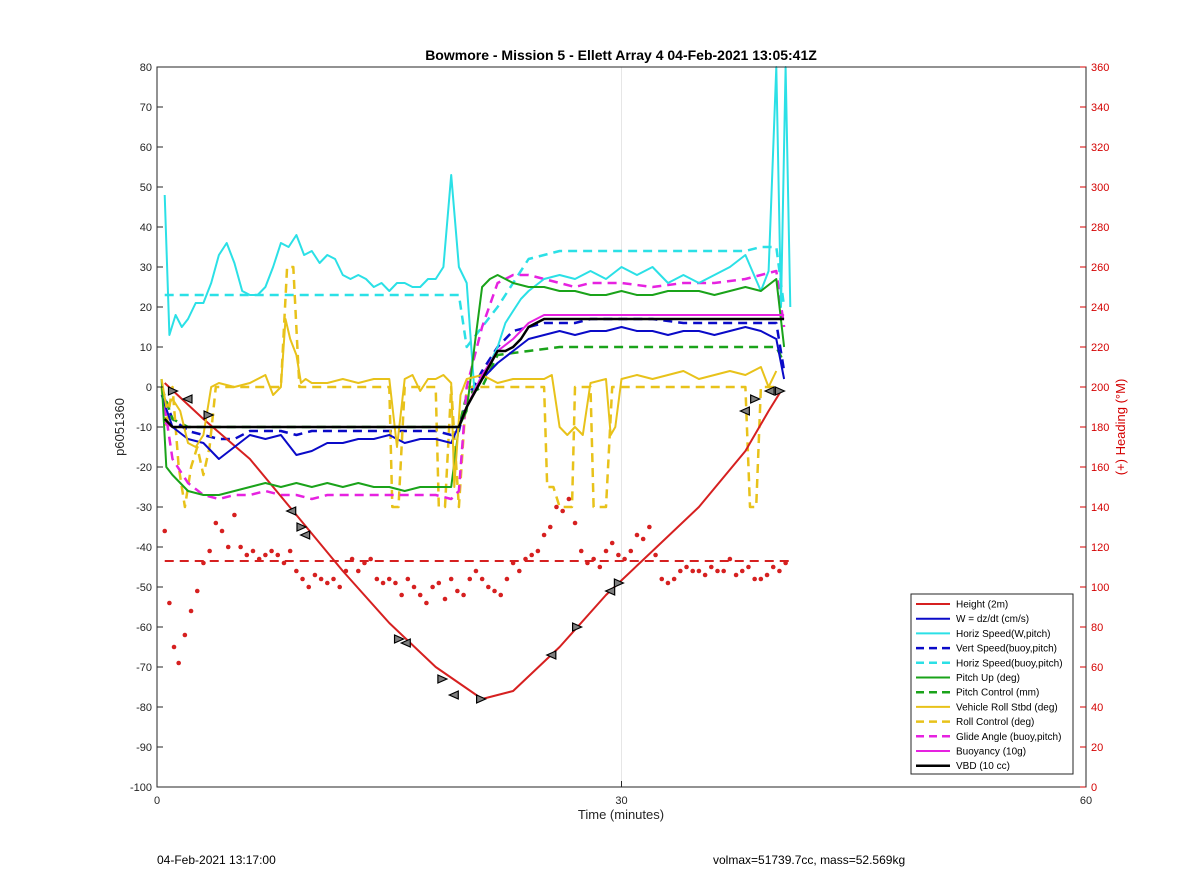 This screenshot has height=885, width=1200. Describe the element at coordinates (146, 348) in the screenshot. I see `y-tick-label: 10` at that location.